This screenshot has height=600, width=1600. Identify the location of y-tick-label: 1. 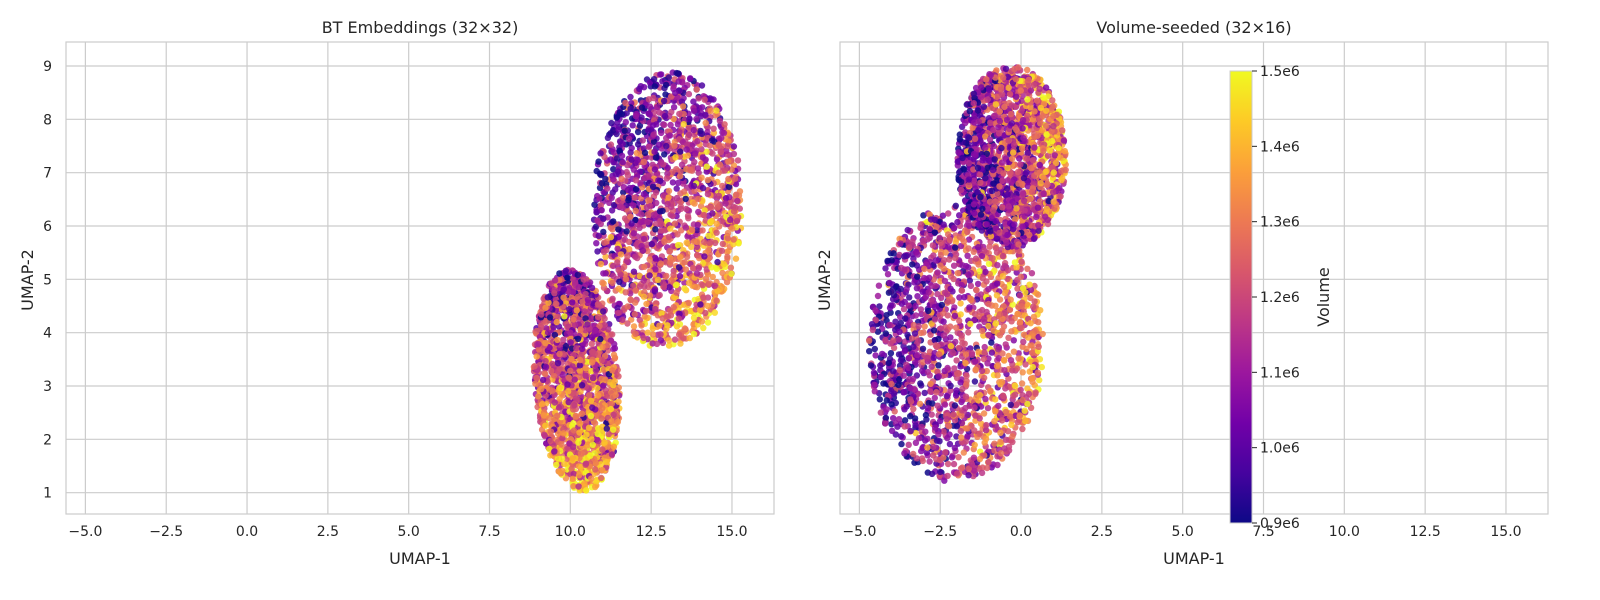
(47, 494).